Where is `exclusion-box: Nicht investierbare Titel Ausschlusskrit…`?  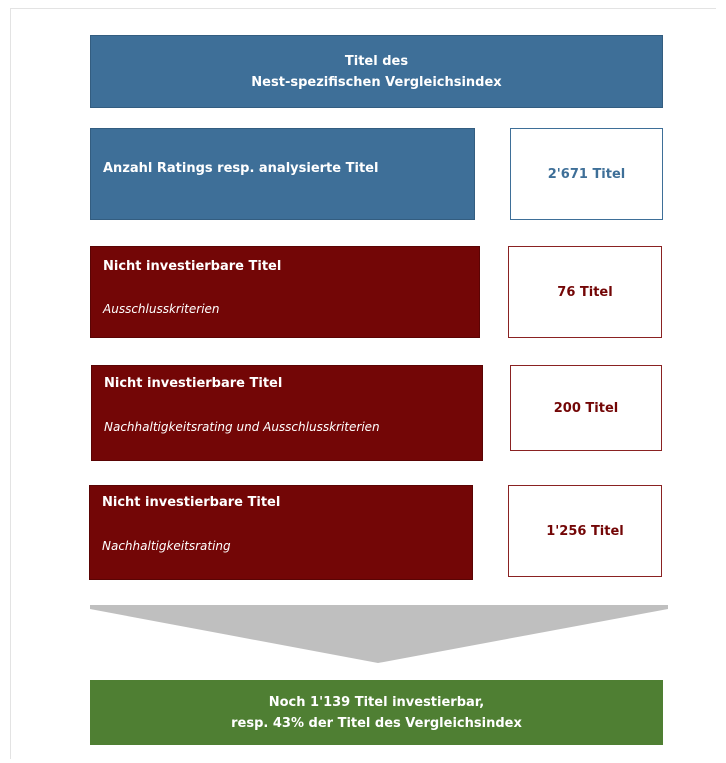 exclusion-box: Nicht investierbare Titel Ausschlusskrit… is located at coordinates (285, 292).